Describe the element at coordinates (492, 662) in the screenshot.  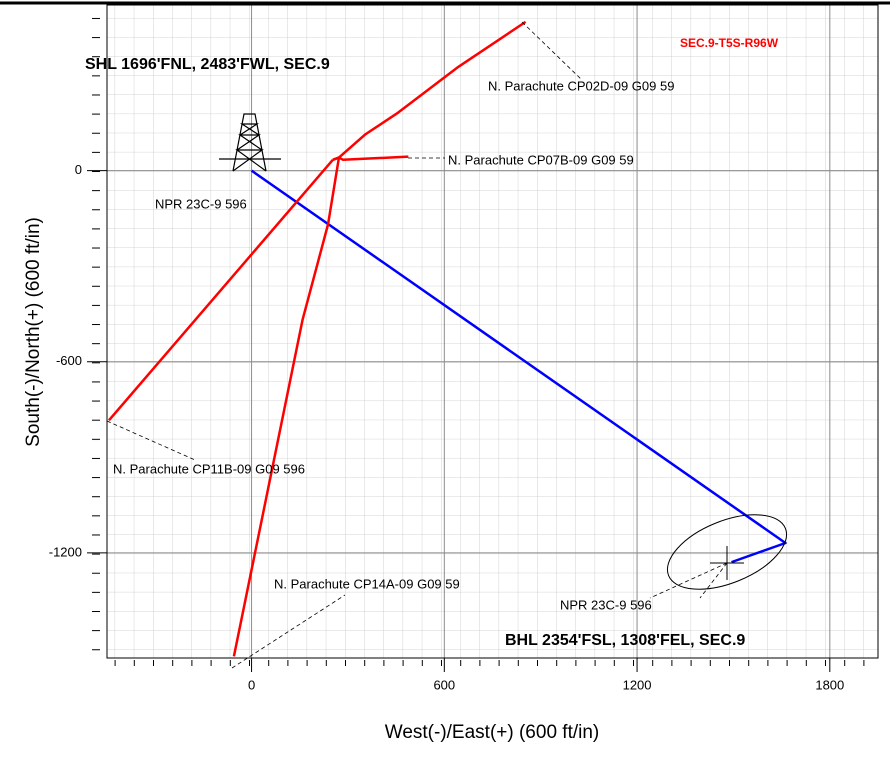
I see `x-minor-ticks` at that location.